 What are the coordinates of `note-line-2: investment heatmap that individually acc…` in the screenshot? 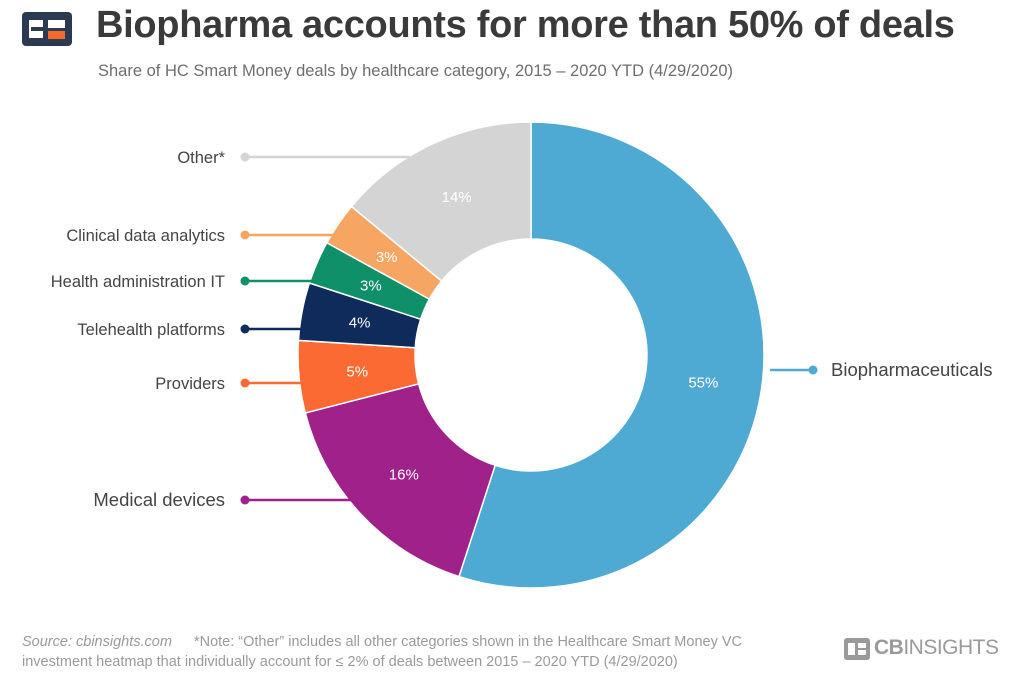 It's located at (350, 662).